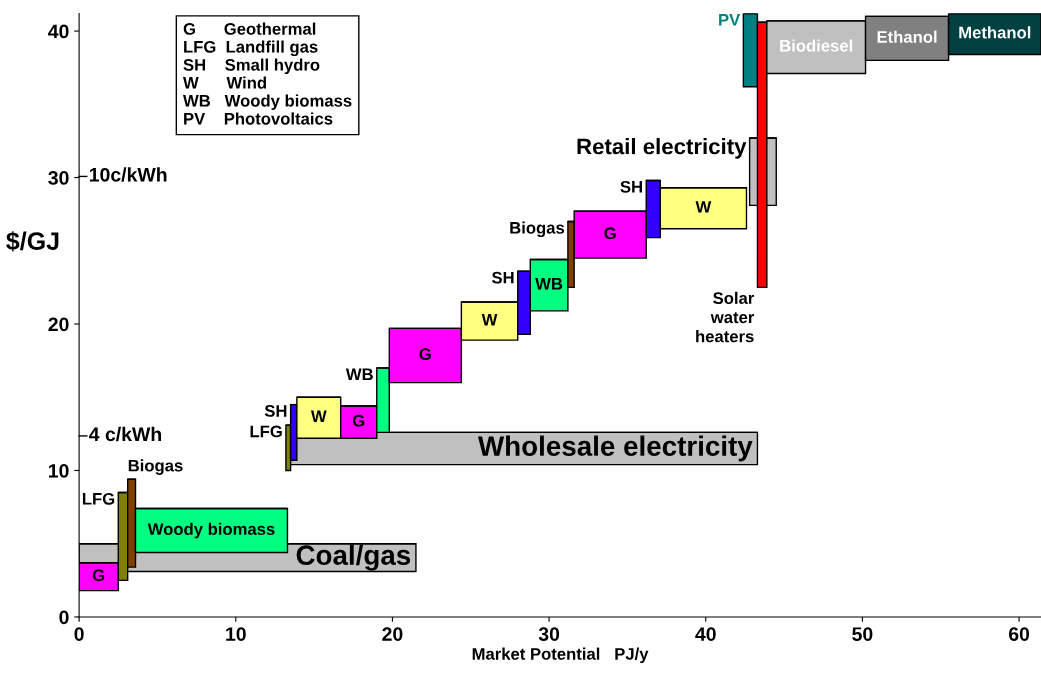 This screenshot has height=675, width=1041. What do you see at coordinates (125, 434) in the screenshot?
I see `annotation: 4 c/kWh` at bounding box center [125, 434].